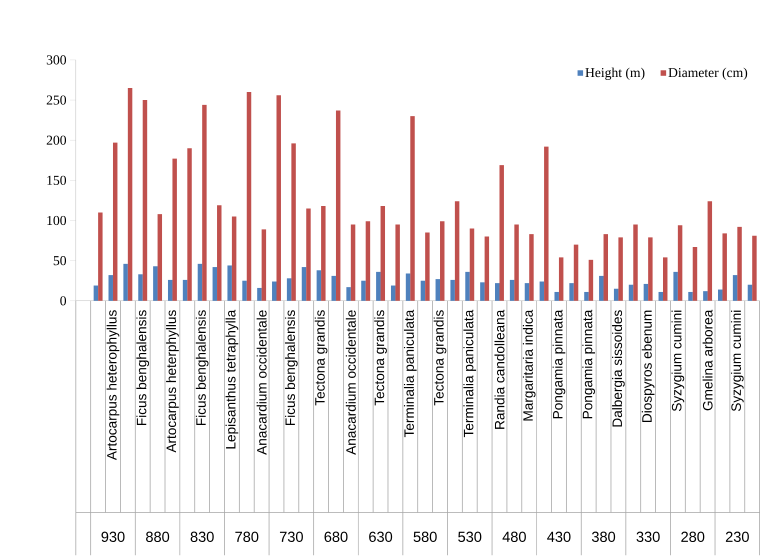 This screenshot has width=760, height=556. What do you see at coordinates (232, 379) in the screenshot?
I see `x-tick-label: Lepisanthus tetraphylla` at bounding box center [232, 379].